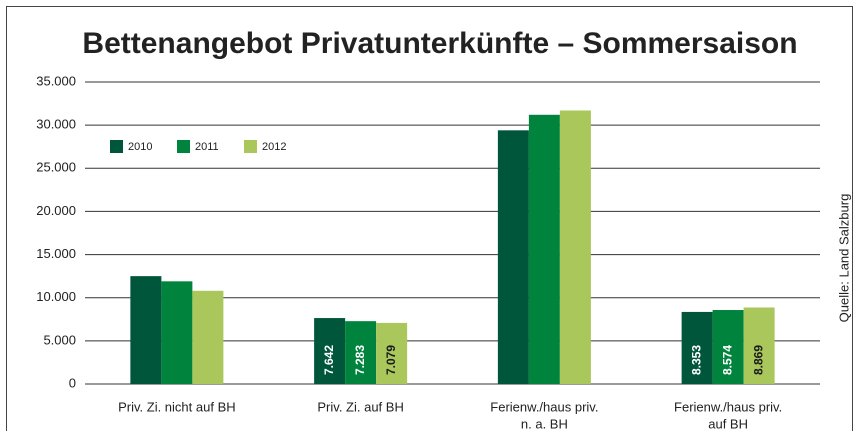  I want to click on x-tick-label: Priv. Zi. nicht auf BH, so click(177, 406).